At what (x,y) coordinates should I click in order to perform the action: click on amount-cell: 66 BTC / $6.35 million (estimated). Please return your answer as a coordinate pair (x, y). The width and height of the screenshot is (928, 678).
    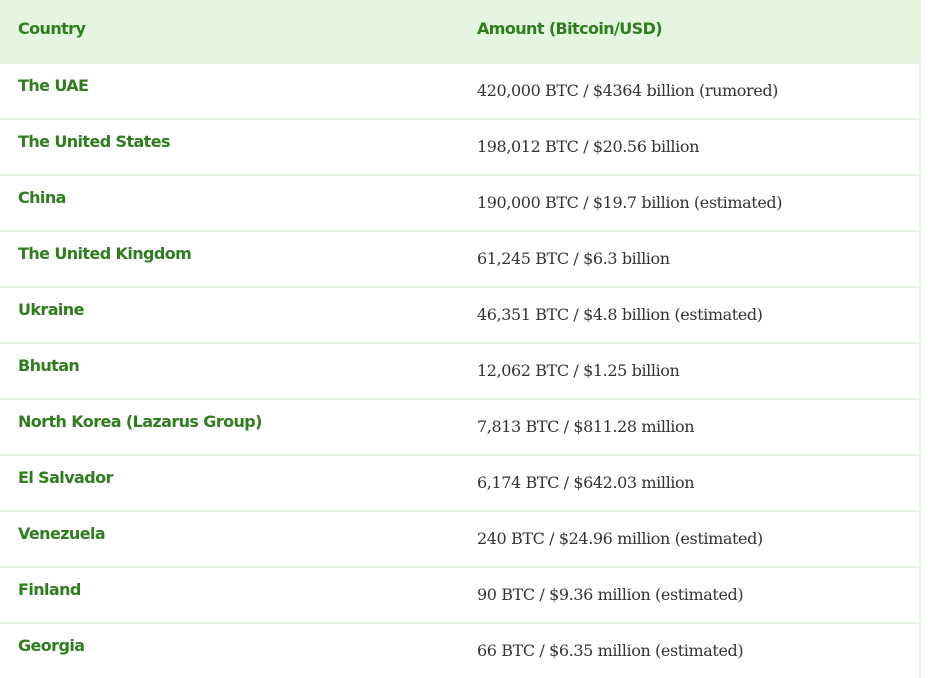
    Looking at the image, I should click on (610, 650).